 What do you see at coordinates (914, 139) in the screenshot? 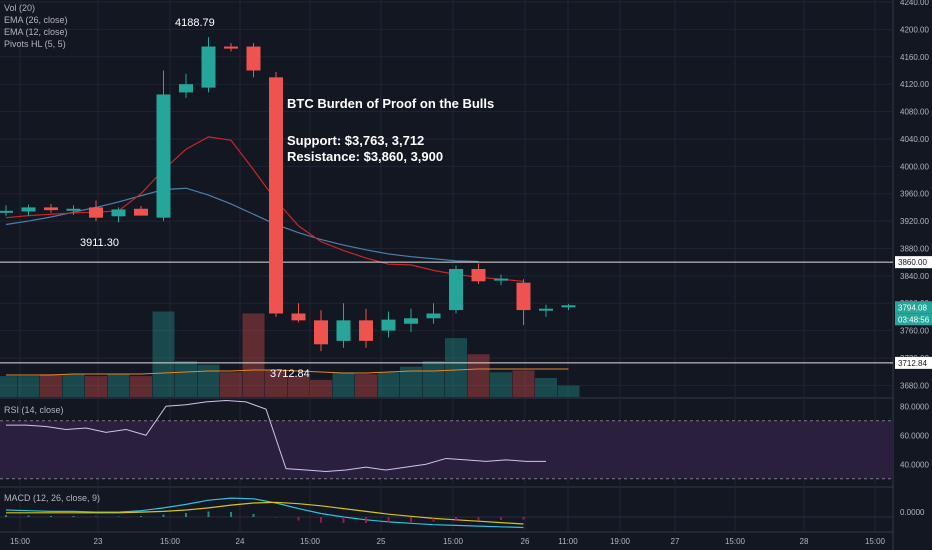
I see `price-tick-label: 4040.00` at bounding box center [914, 139].